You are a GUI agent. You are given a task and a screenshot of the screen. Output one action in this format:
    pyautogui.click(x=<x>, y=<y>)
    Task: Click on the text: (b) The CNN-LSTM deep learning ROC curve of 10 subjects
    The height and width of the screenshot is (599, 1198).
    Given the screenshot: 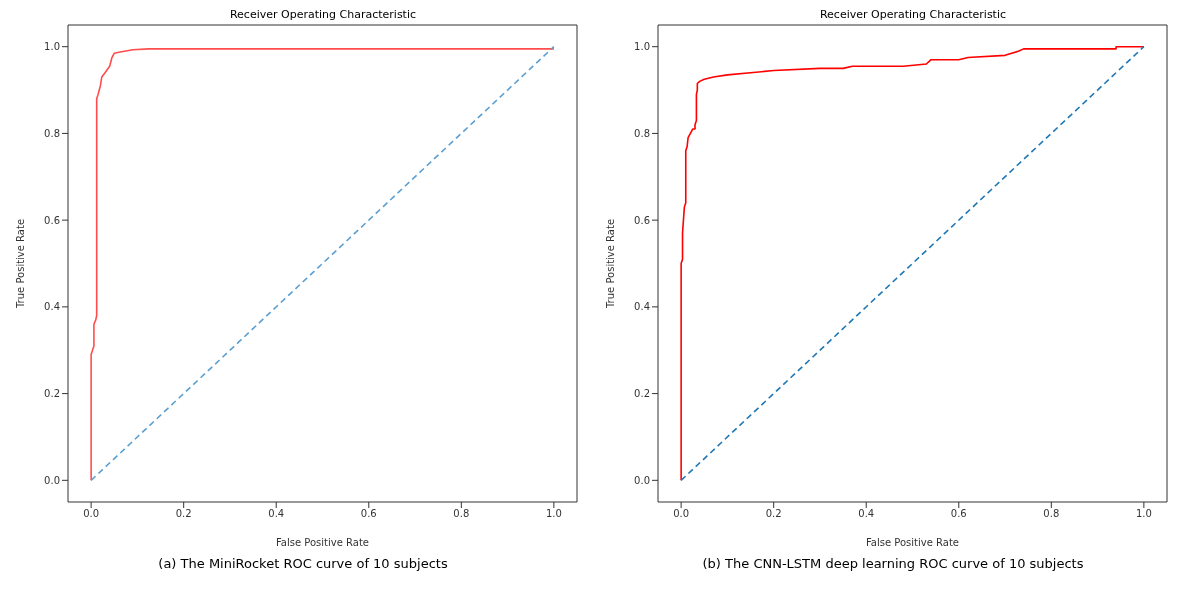 What is the action you would take?
    pyautogui.click(x=893, y=563)
    